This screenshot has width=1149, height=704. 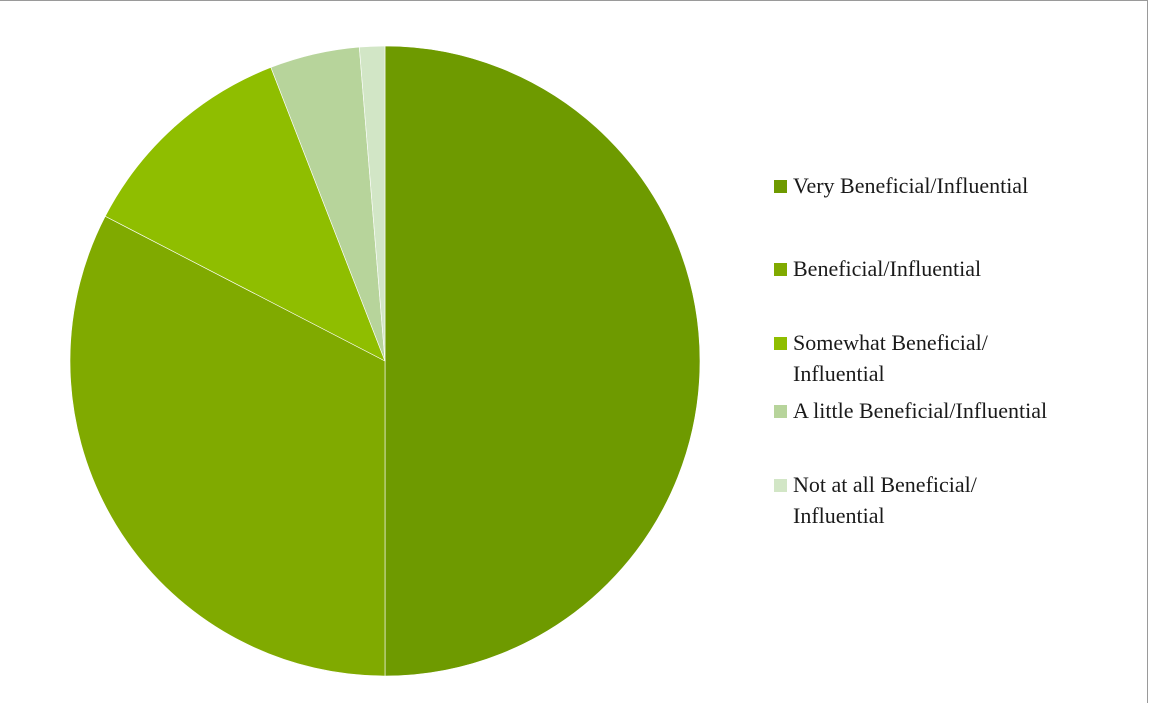 I want to click on legend-label: Somewhat Beneficial/, so click(x=890, y=342).